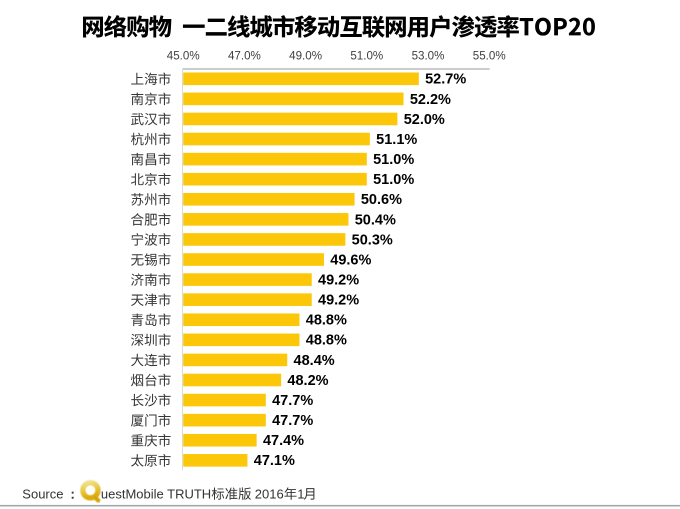  What do you see at coordinates (396, 140) in the screenshot?
I see `svg-text: 51.1%` at bounding box center [396, 140].